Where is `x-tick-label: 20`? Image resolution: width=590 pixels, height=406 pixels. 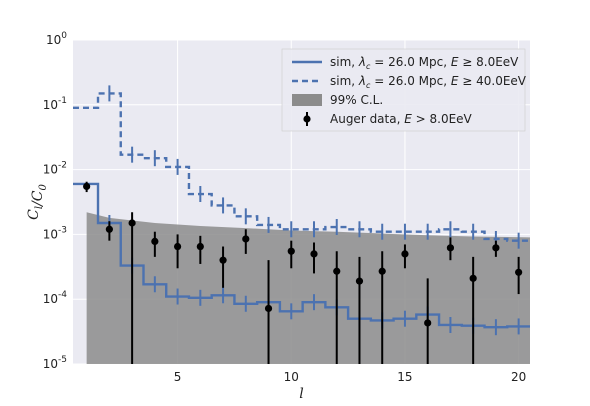 x-tick-label: 20 is located at coordinates (518, 377).